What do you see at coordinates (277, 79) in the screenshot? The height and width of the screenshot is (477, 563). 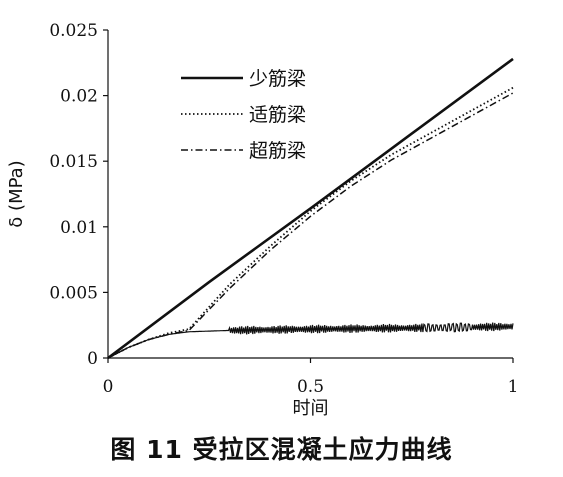 I see `legend-label: 少筋梁` at bounding box center [277, 79].